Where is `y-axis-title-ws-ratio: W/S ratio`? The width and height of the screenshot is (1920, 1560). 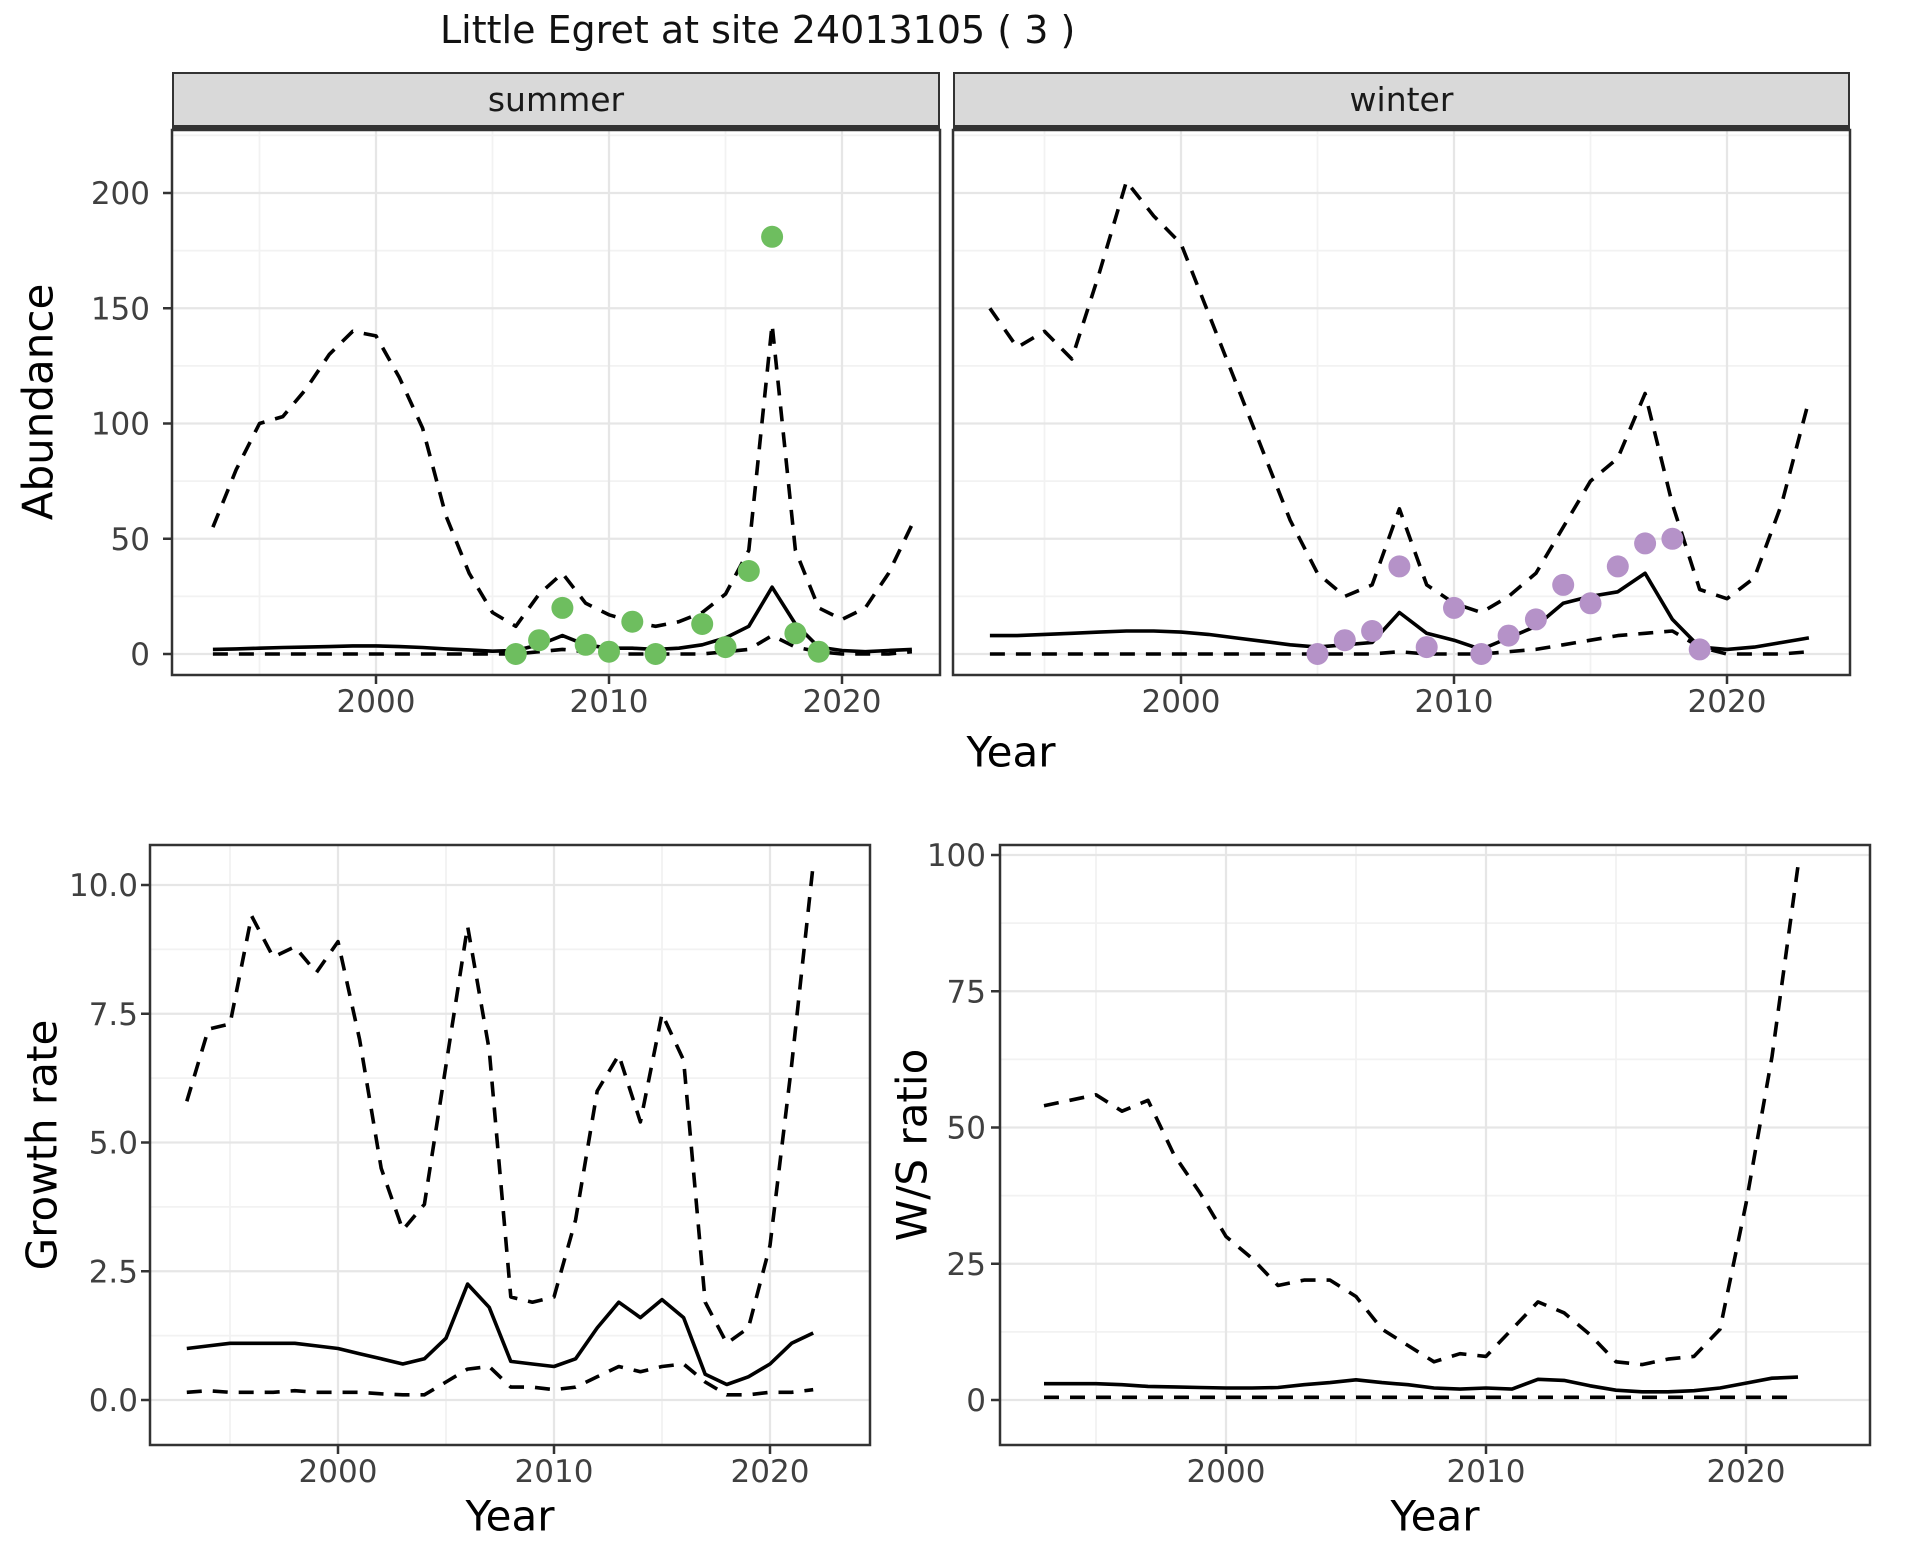
y-axis-title-ws-ratio: W/S ratio is located at coordinates (912, 1145).